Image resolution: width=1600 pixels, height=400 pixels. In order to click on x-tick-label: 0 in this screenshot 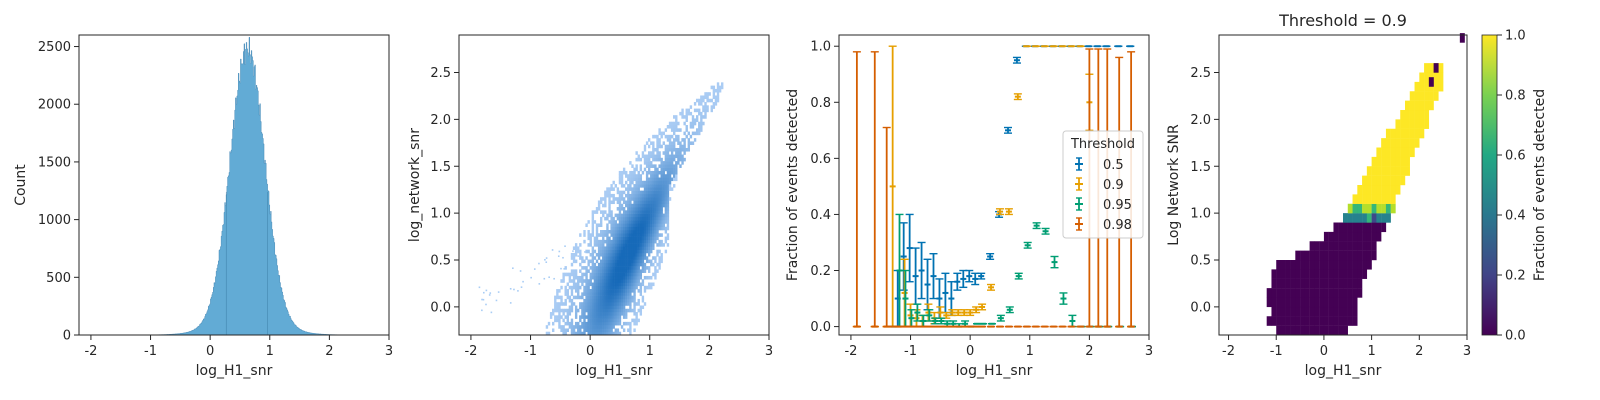, I will do `click(970, 351)`.